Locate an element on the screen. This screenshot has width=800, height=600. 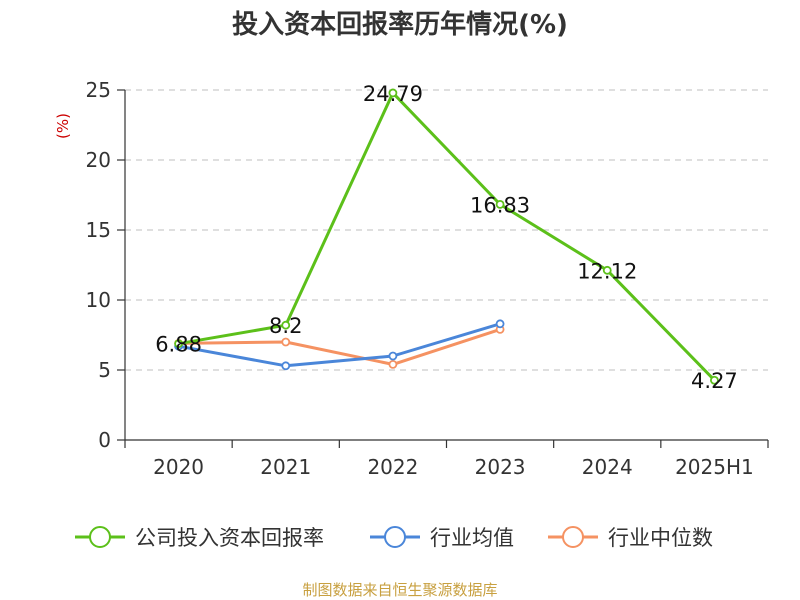
x-tick-label: 2025H1 is located at coordinates (714, 467).